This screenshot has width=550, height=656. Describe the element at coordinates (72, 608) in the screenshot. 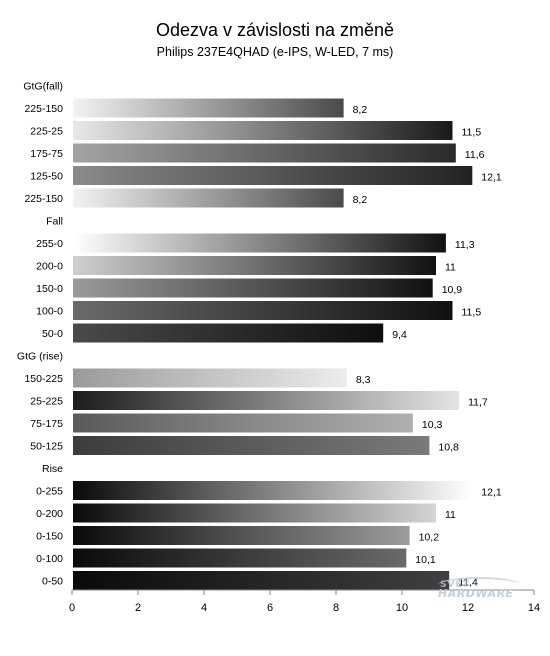

I see `x-tick-label: 0` at that location.